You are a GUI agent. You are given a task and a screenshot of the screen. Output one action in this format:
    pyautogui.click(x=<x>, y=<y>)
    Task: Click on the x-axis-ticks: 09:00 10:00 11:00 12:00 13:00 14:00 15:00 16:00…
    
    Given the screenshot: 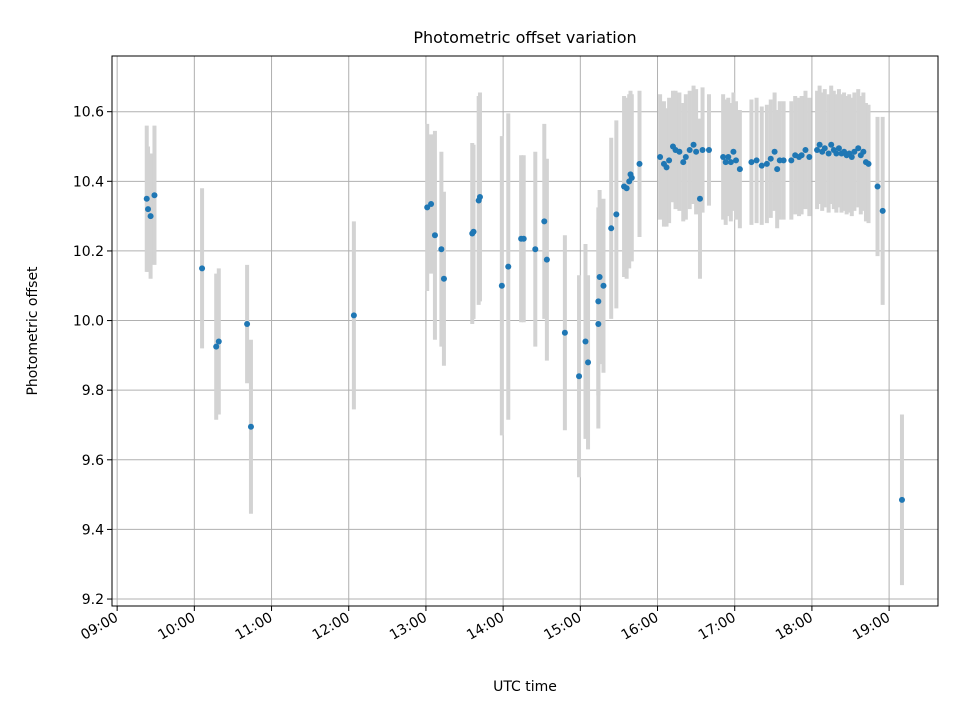 What is the action you would take?
    pyautogui.click(x=485, y=625)
    